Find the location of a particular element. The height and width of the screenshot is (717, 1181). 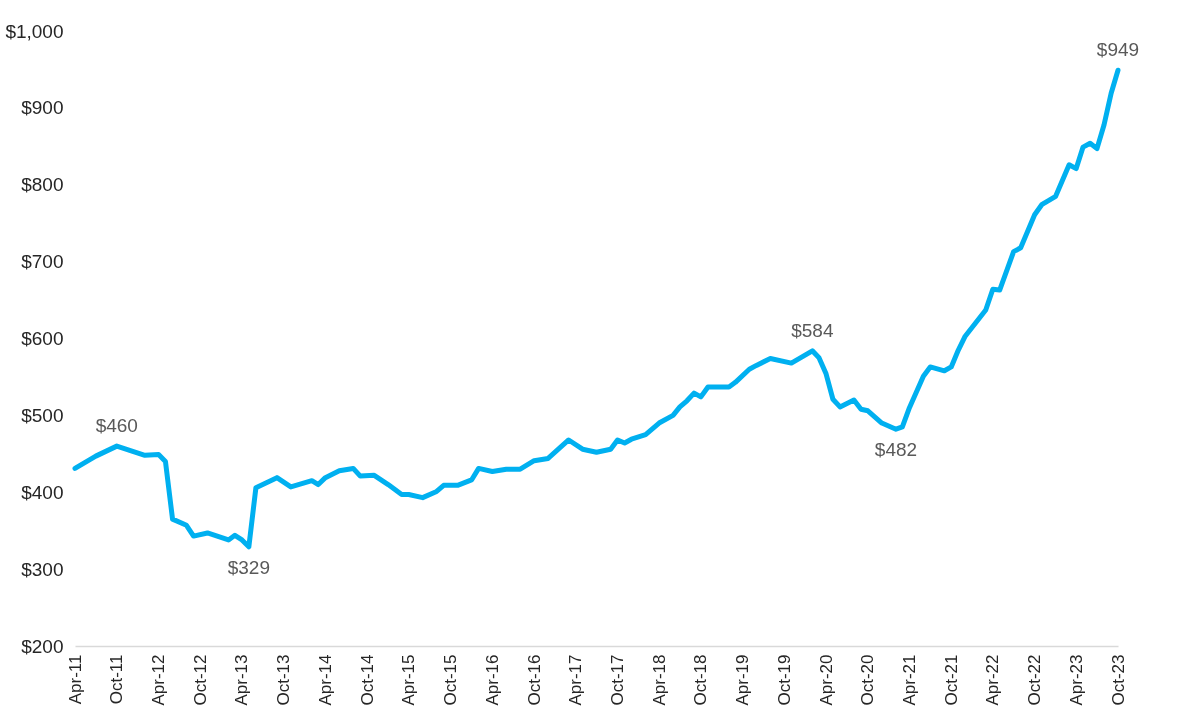

annotation: $329 is located at coordinates (248, 567).